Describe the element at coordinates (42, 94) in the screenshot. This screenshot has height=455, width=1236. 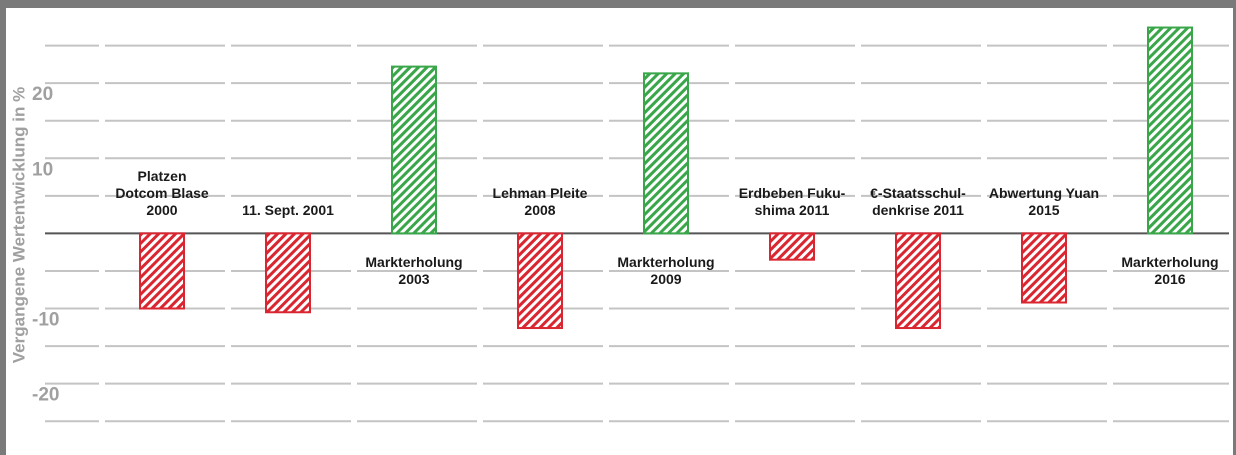
I see `y-tick-label: 20` at that location.